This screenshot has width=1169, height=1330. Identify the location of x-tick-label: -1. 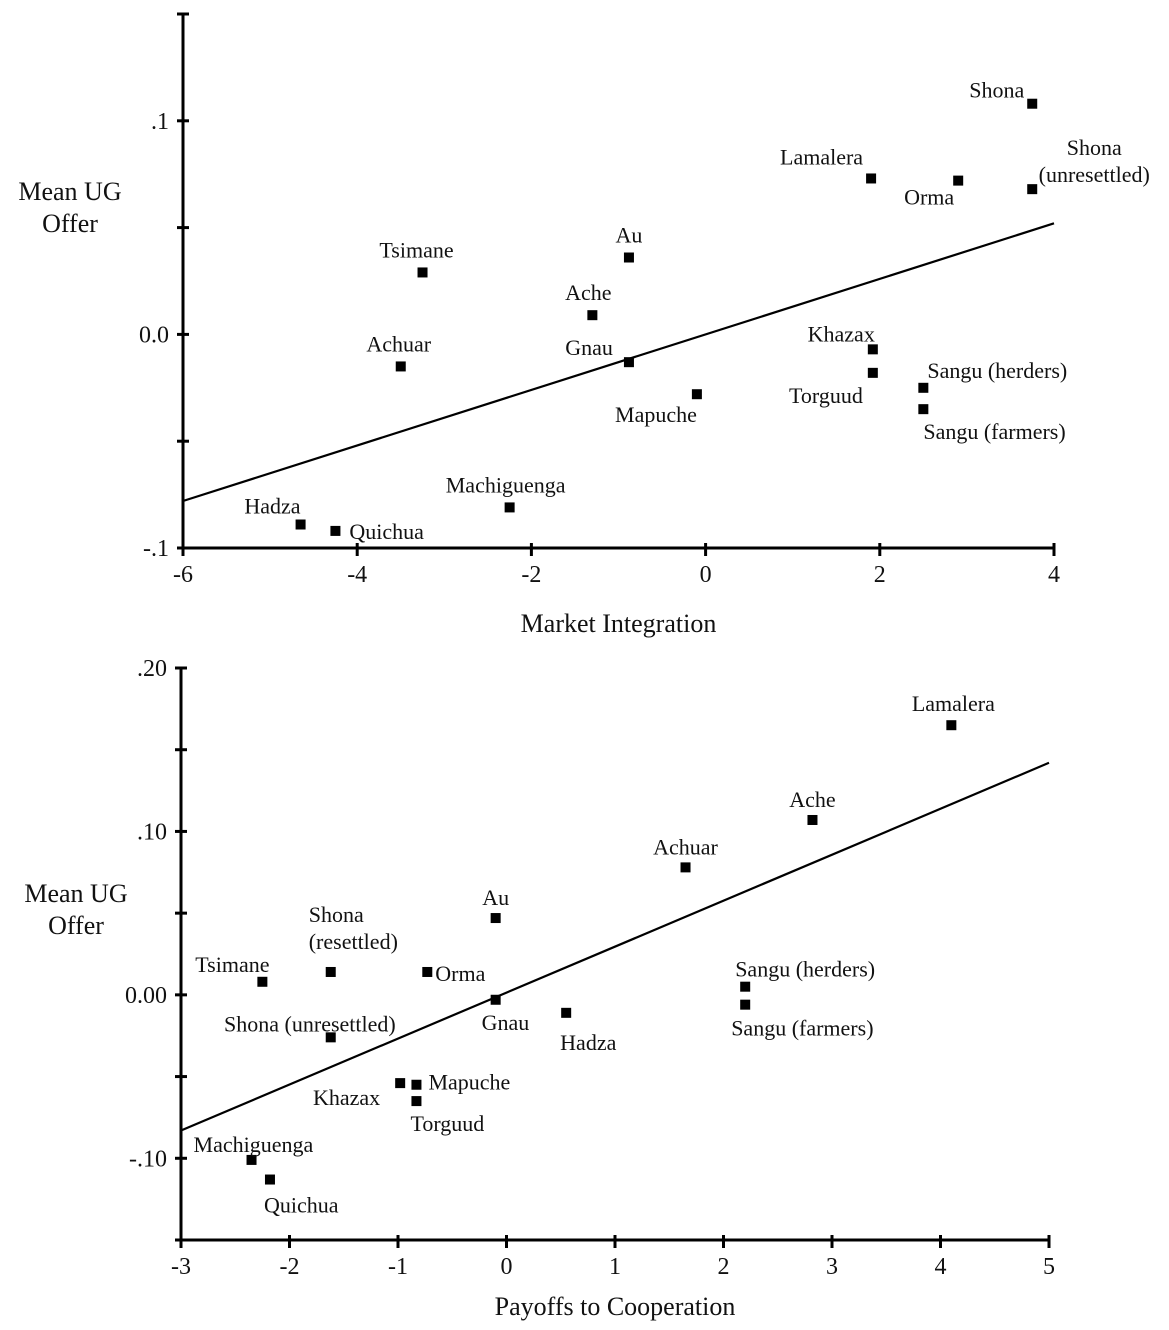
(398, 1267).